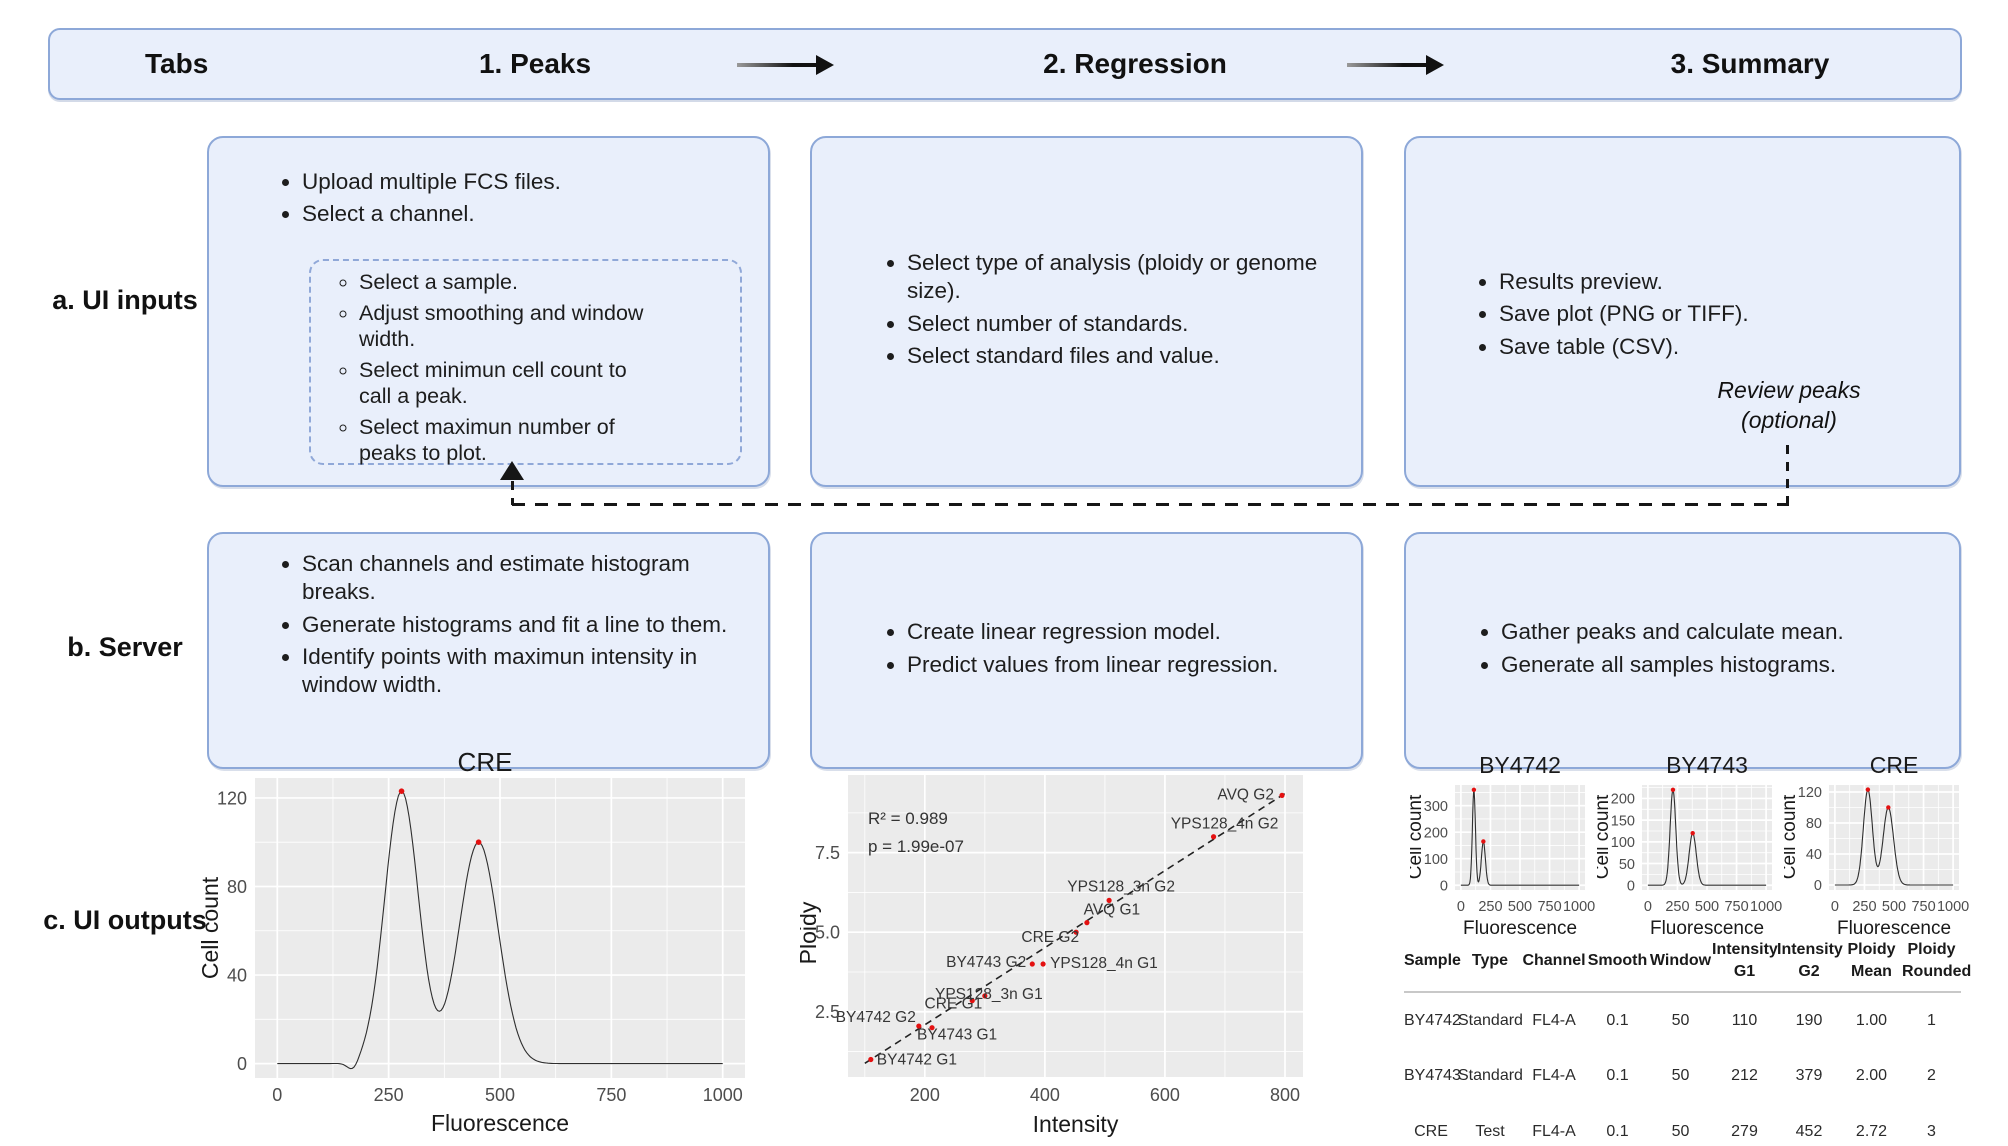 This screenshot has width=2008, height=1146. Describe the element at coordinates (125, 920) in the screenshot. I see `row-label-ui-outputs: c. UI outputs` at that location.